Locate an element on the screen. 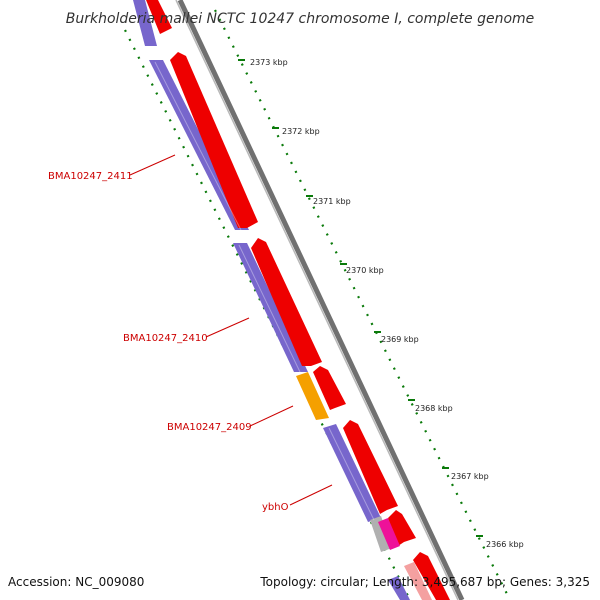 The height and width of the screenshot is (600, 600). gene-label: BMA10247_2410 is located at coordinates (165, 338).